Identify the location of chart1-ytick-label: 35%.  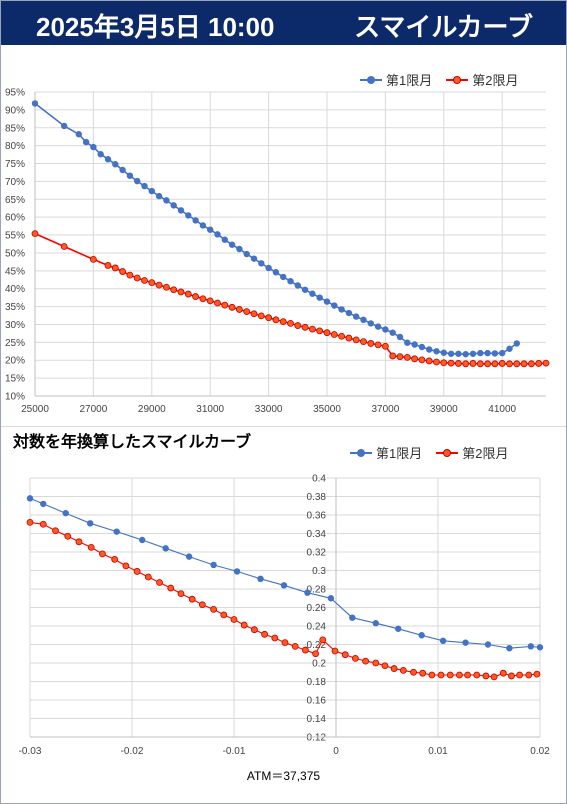
(15, 307).